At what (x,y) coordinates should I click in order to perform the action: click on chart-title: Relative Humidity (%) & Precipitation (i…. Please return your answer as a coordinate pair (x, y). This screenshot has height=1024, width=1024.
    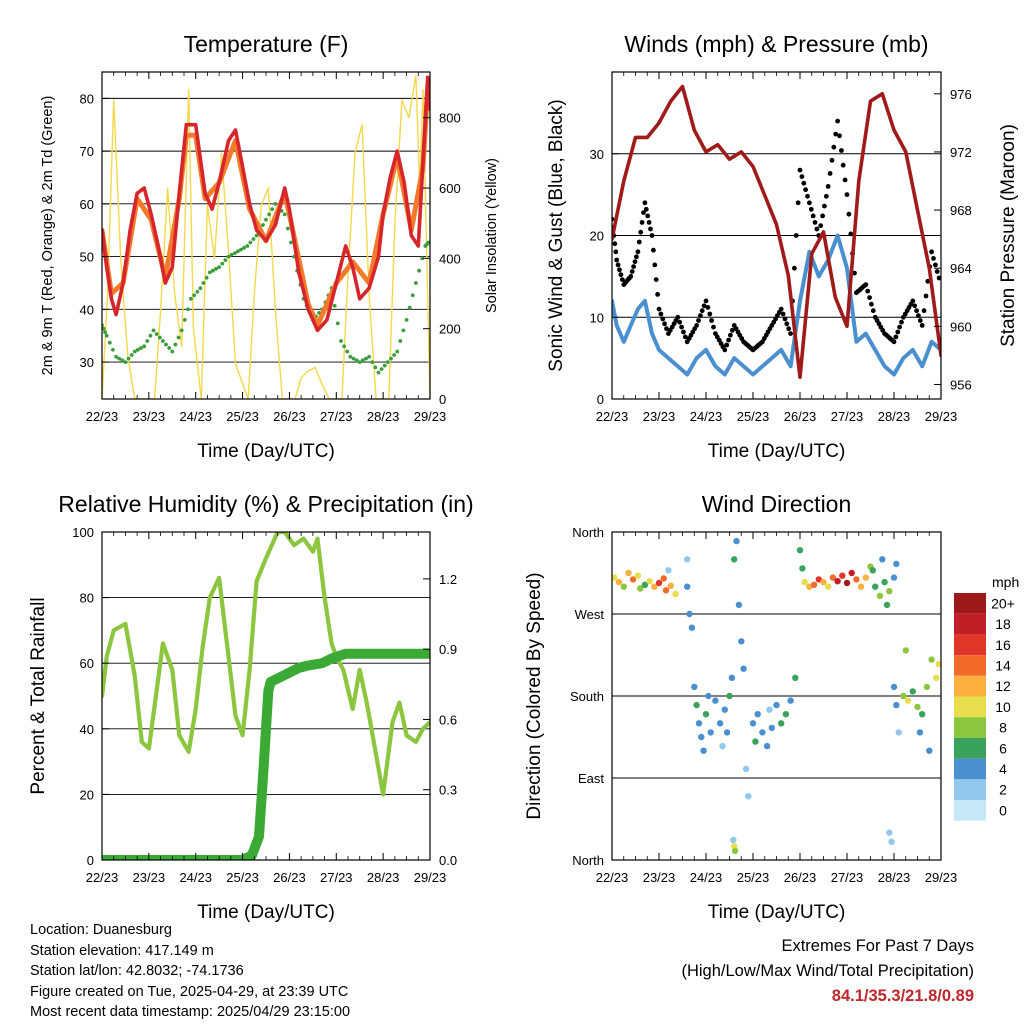
    Looking at the image, I should click on (265, 504).